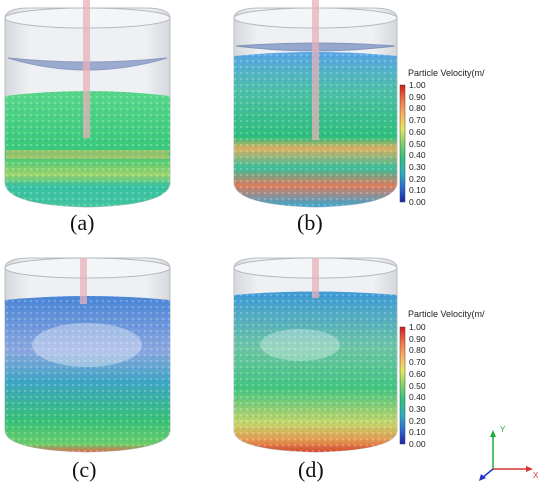 This screenshot has height=493, width=550. What do you see at coordinates (311, 469) in the screenshot?
I see `panel-label-d: (d)` at bounding box center [311, 469].